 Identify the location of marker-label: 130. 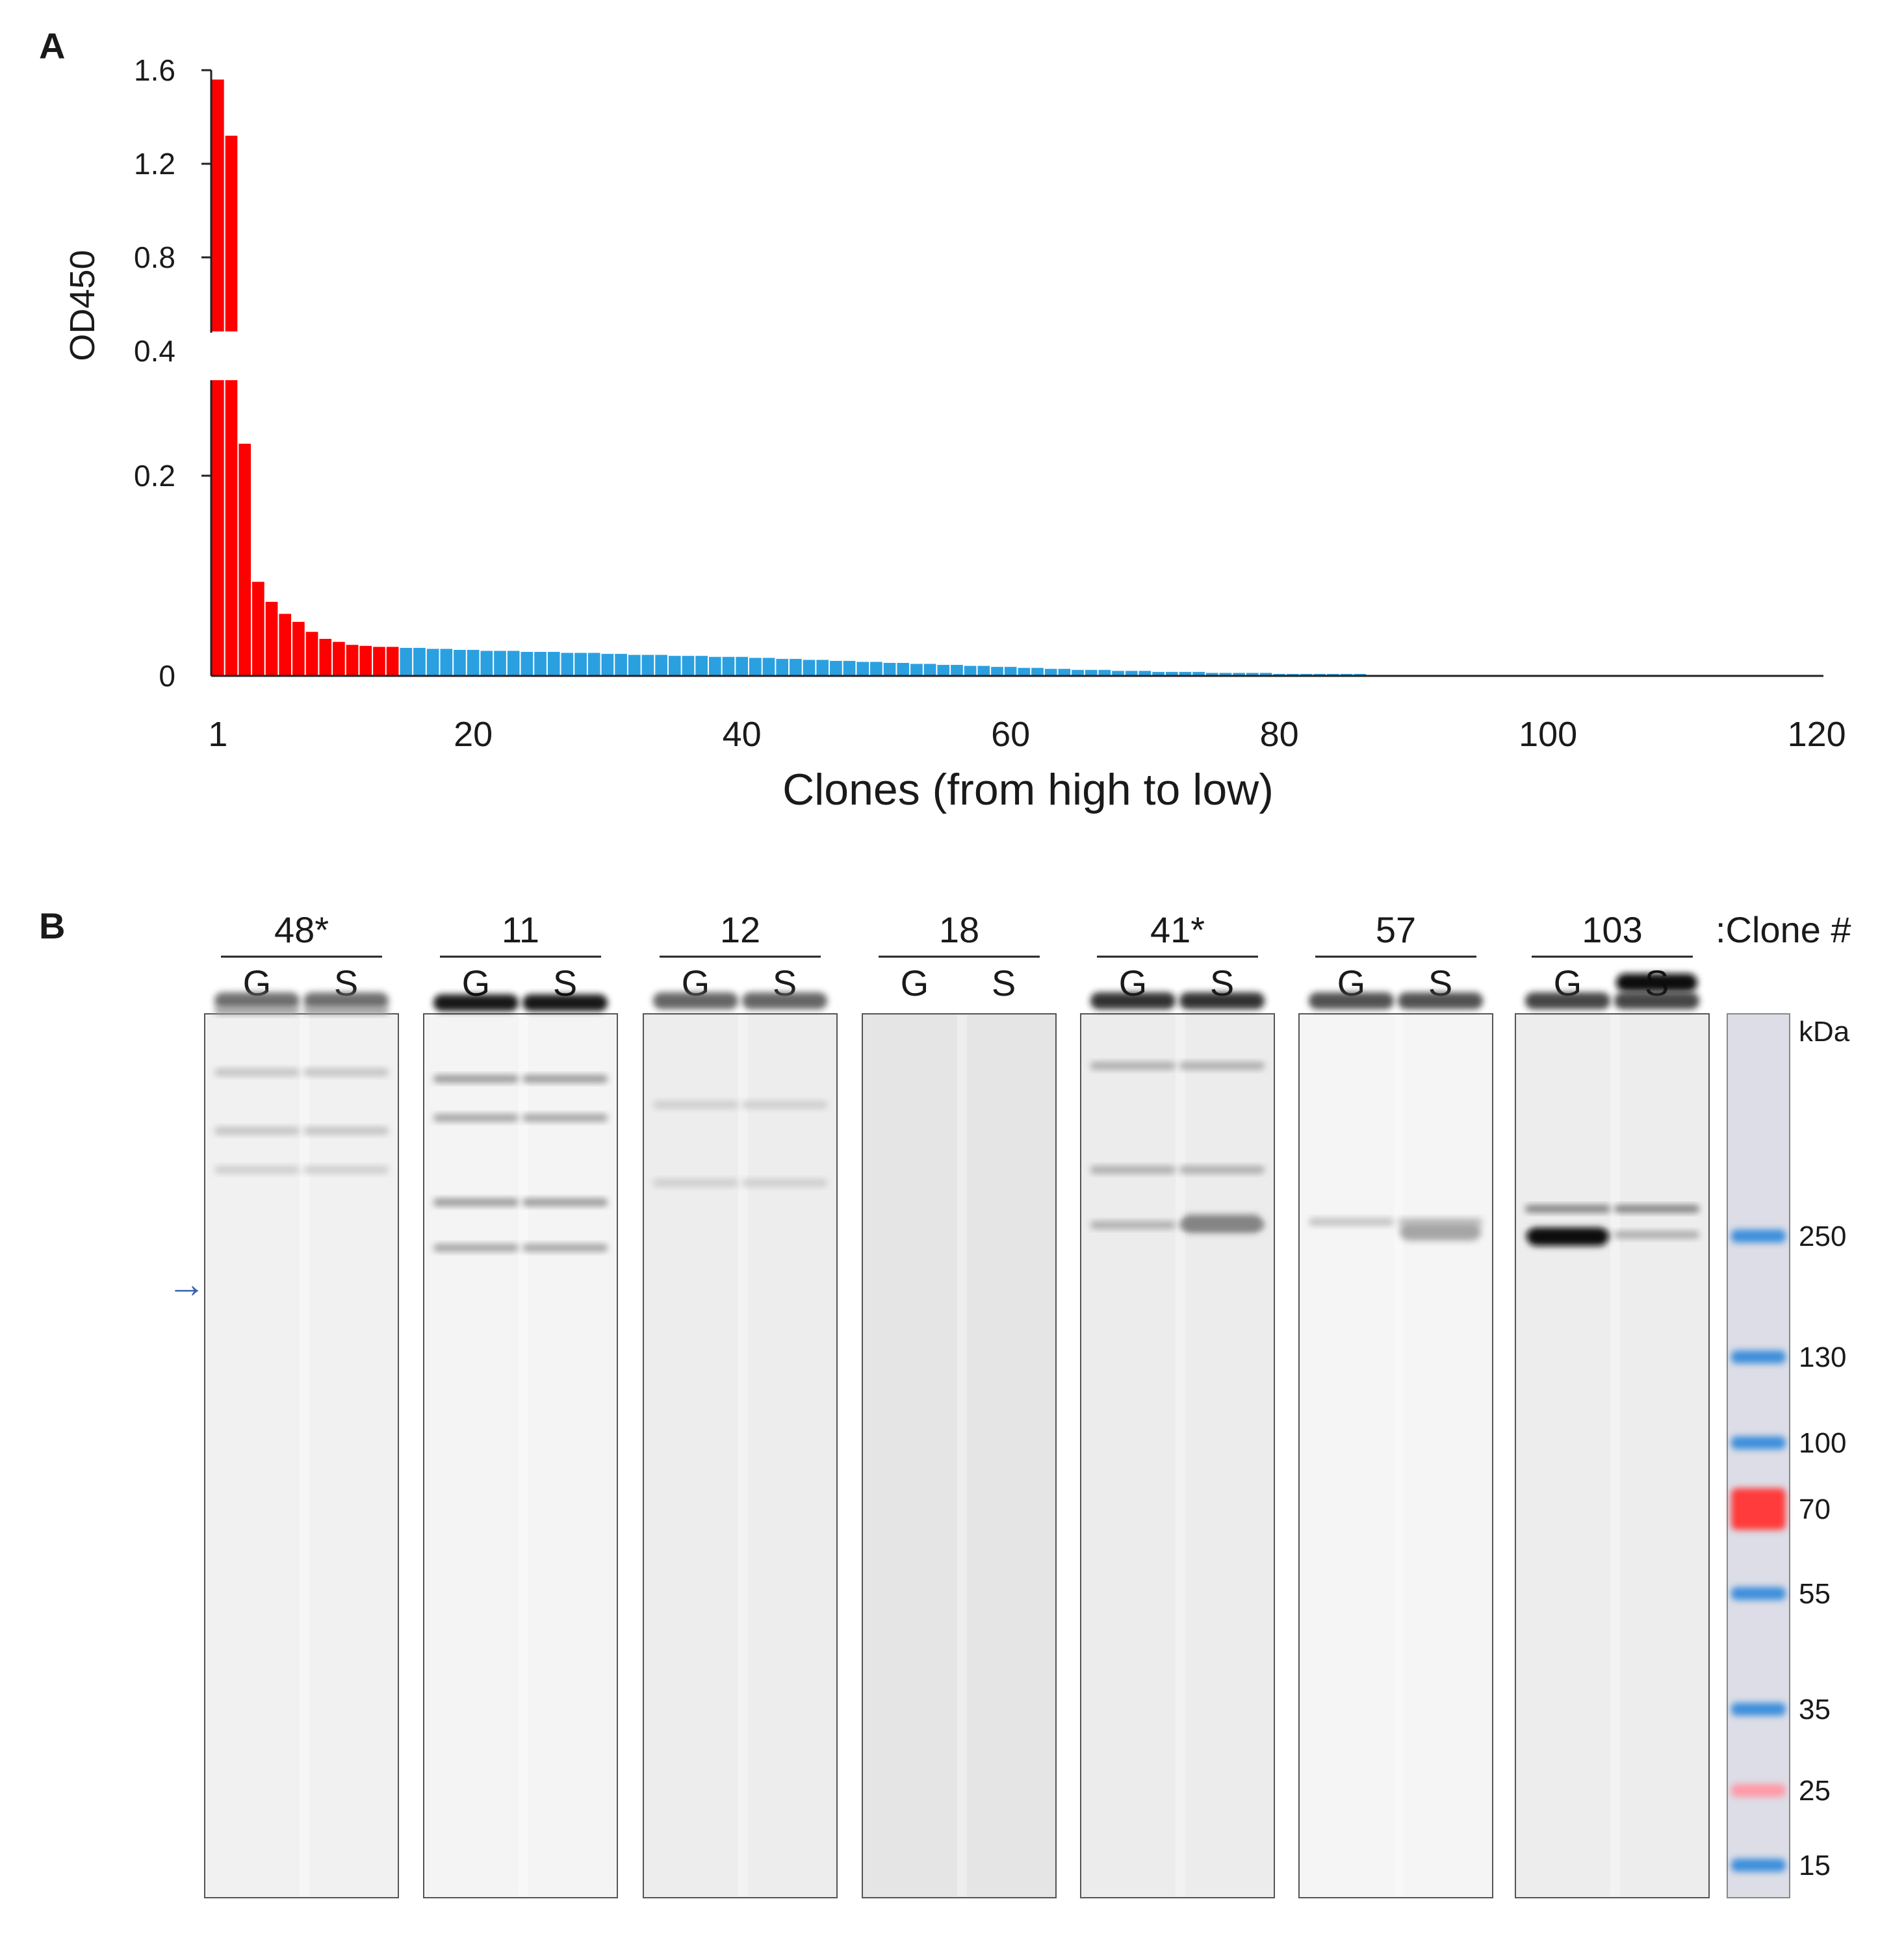
(1822, 1357).